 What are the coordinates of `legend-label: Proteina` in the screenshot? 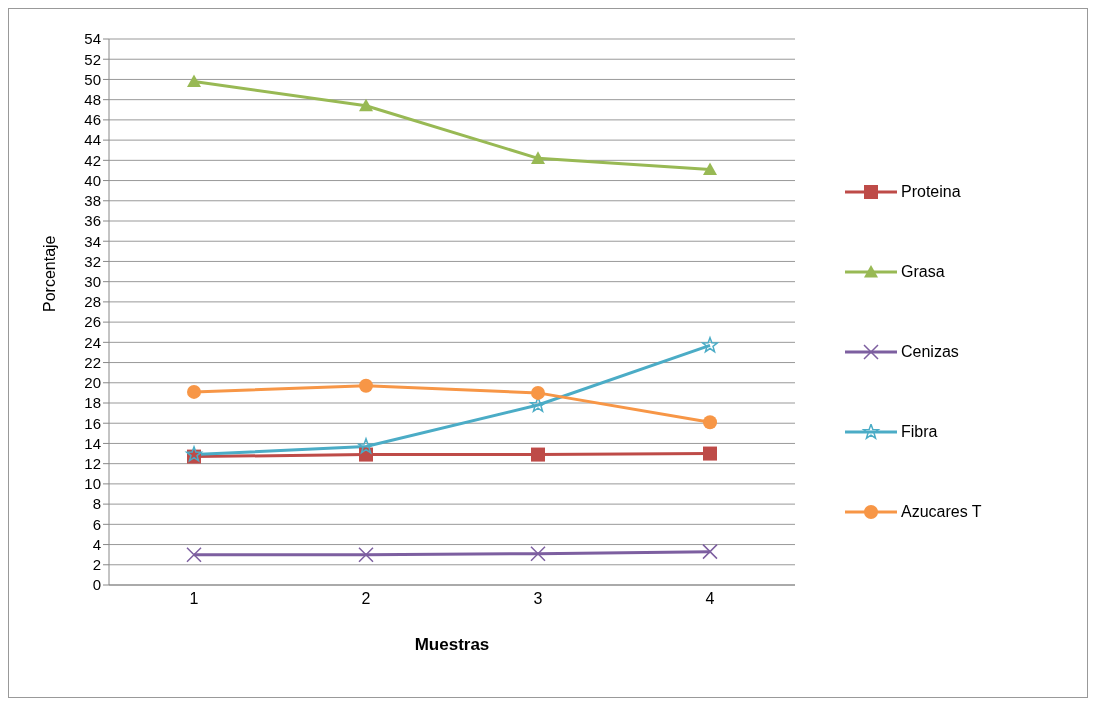 It's located at (931, 192).